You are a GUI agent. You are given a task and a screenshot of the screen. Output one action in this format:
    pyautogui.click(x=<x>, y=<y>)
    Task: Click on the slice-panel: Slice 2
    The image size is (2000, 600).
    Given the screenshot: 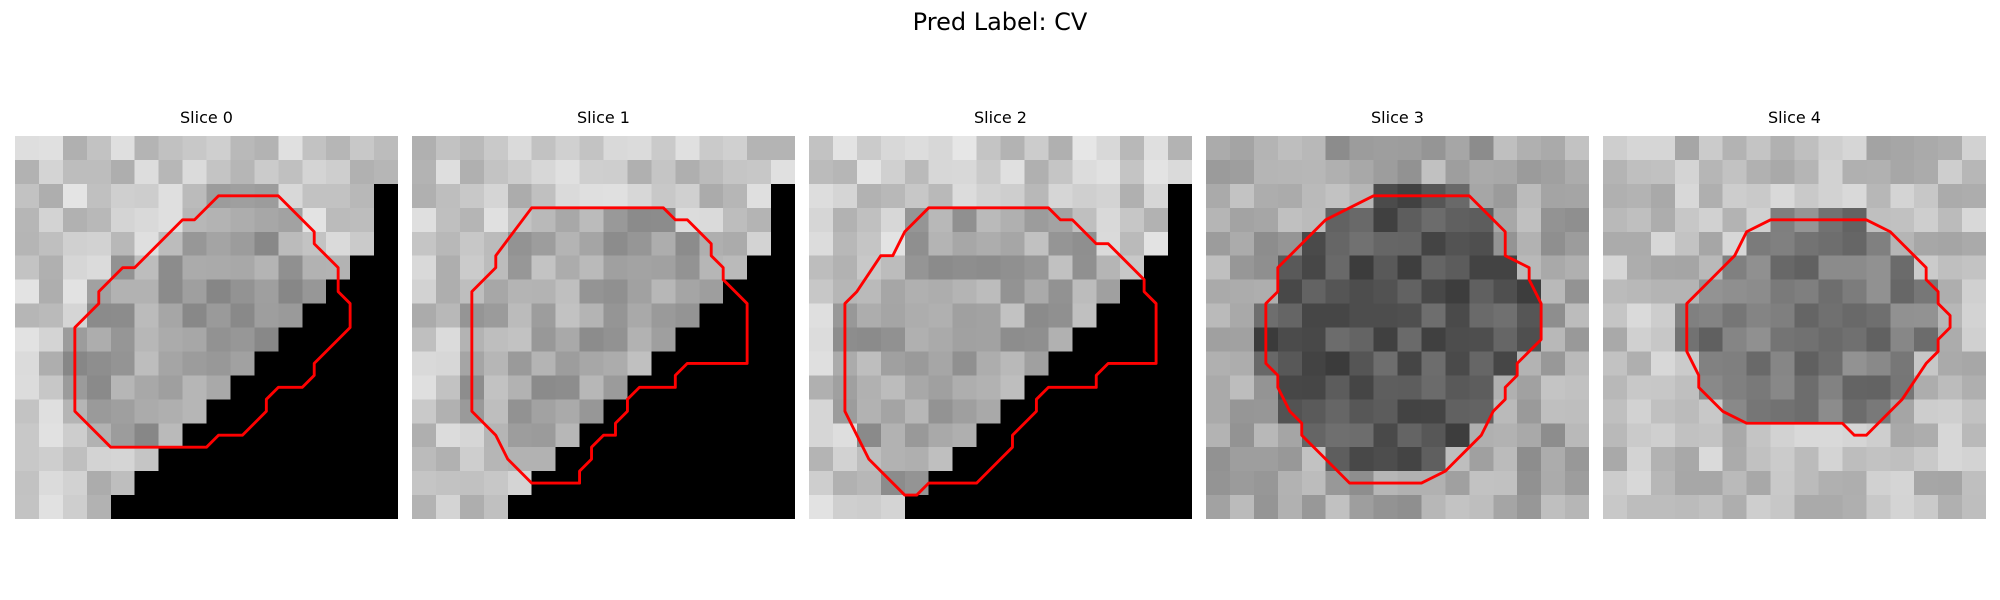 What is the action you would take?
    pyautogui.click(x=1000, y=313)
    